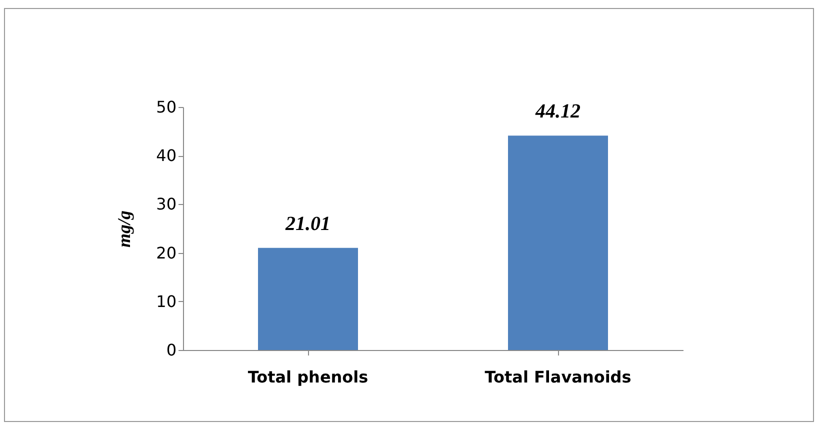  What do you see at coordinates (166, 156) in the screenshot?
I see `y-tick-label: 40` at bounding box center [166, 156].